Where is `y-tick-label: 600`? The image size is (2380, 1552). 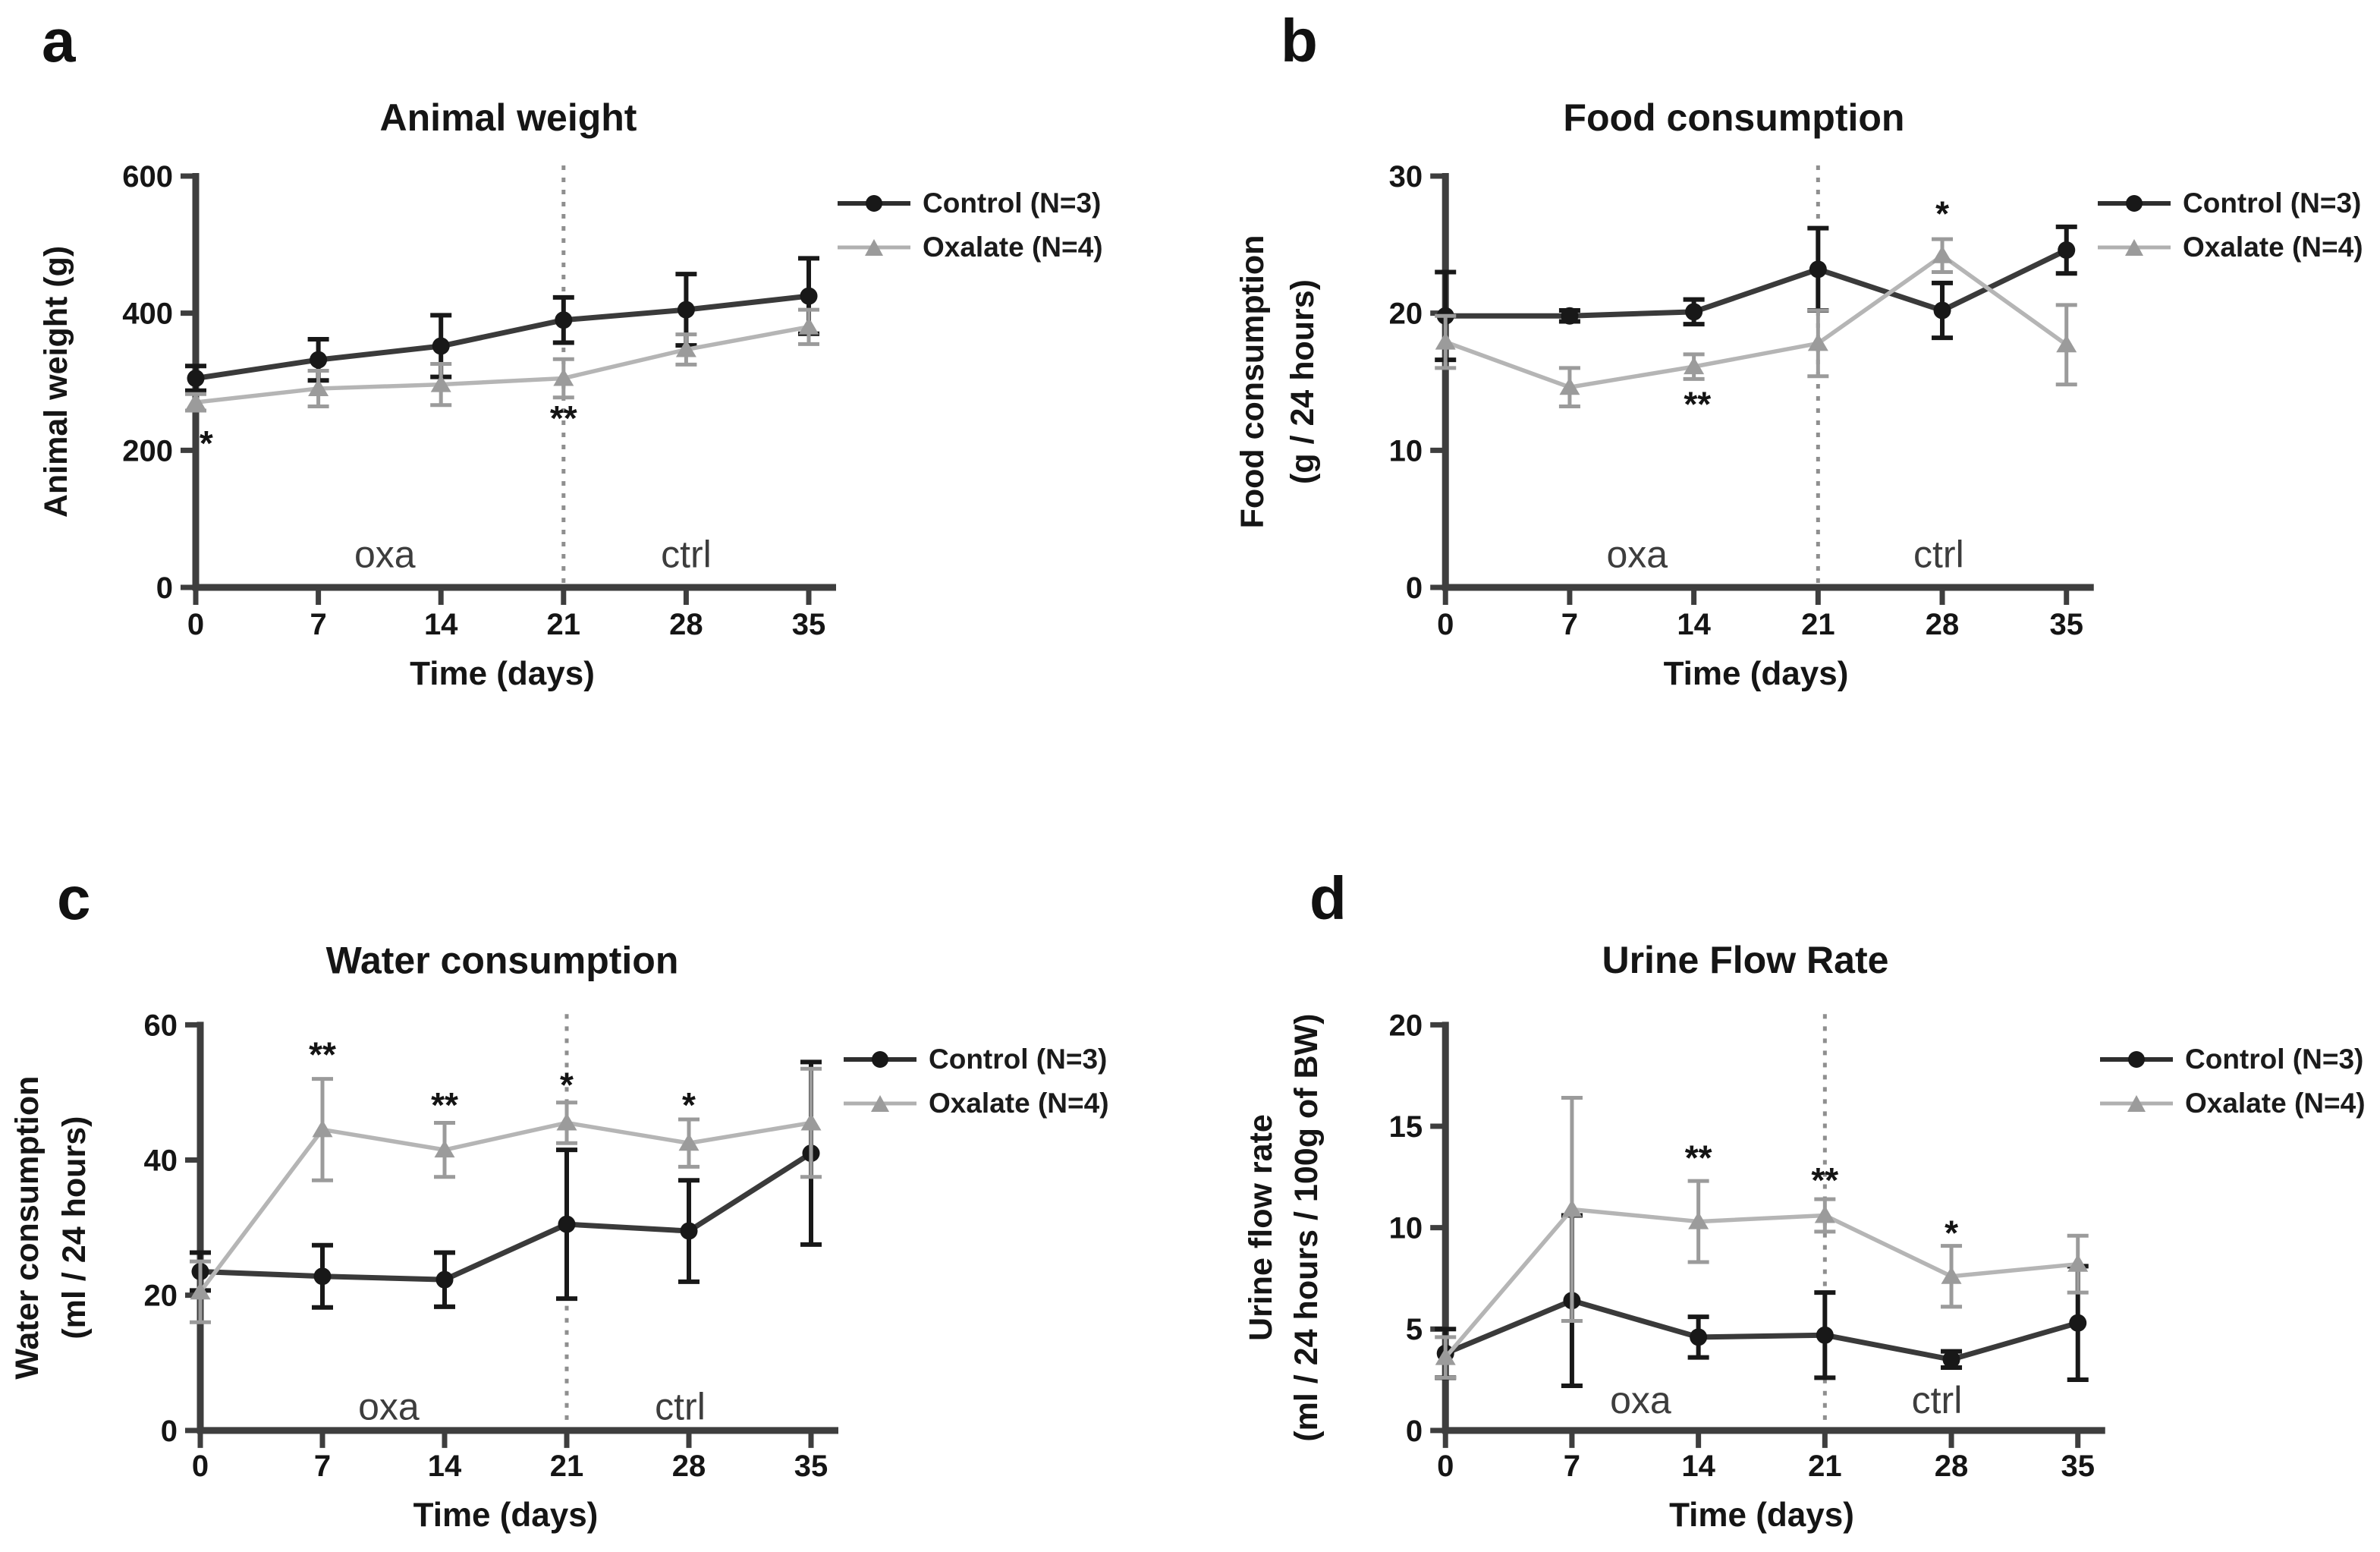
y-tick-label: 600 is located at coordinates (147, 177).